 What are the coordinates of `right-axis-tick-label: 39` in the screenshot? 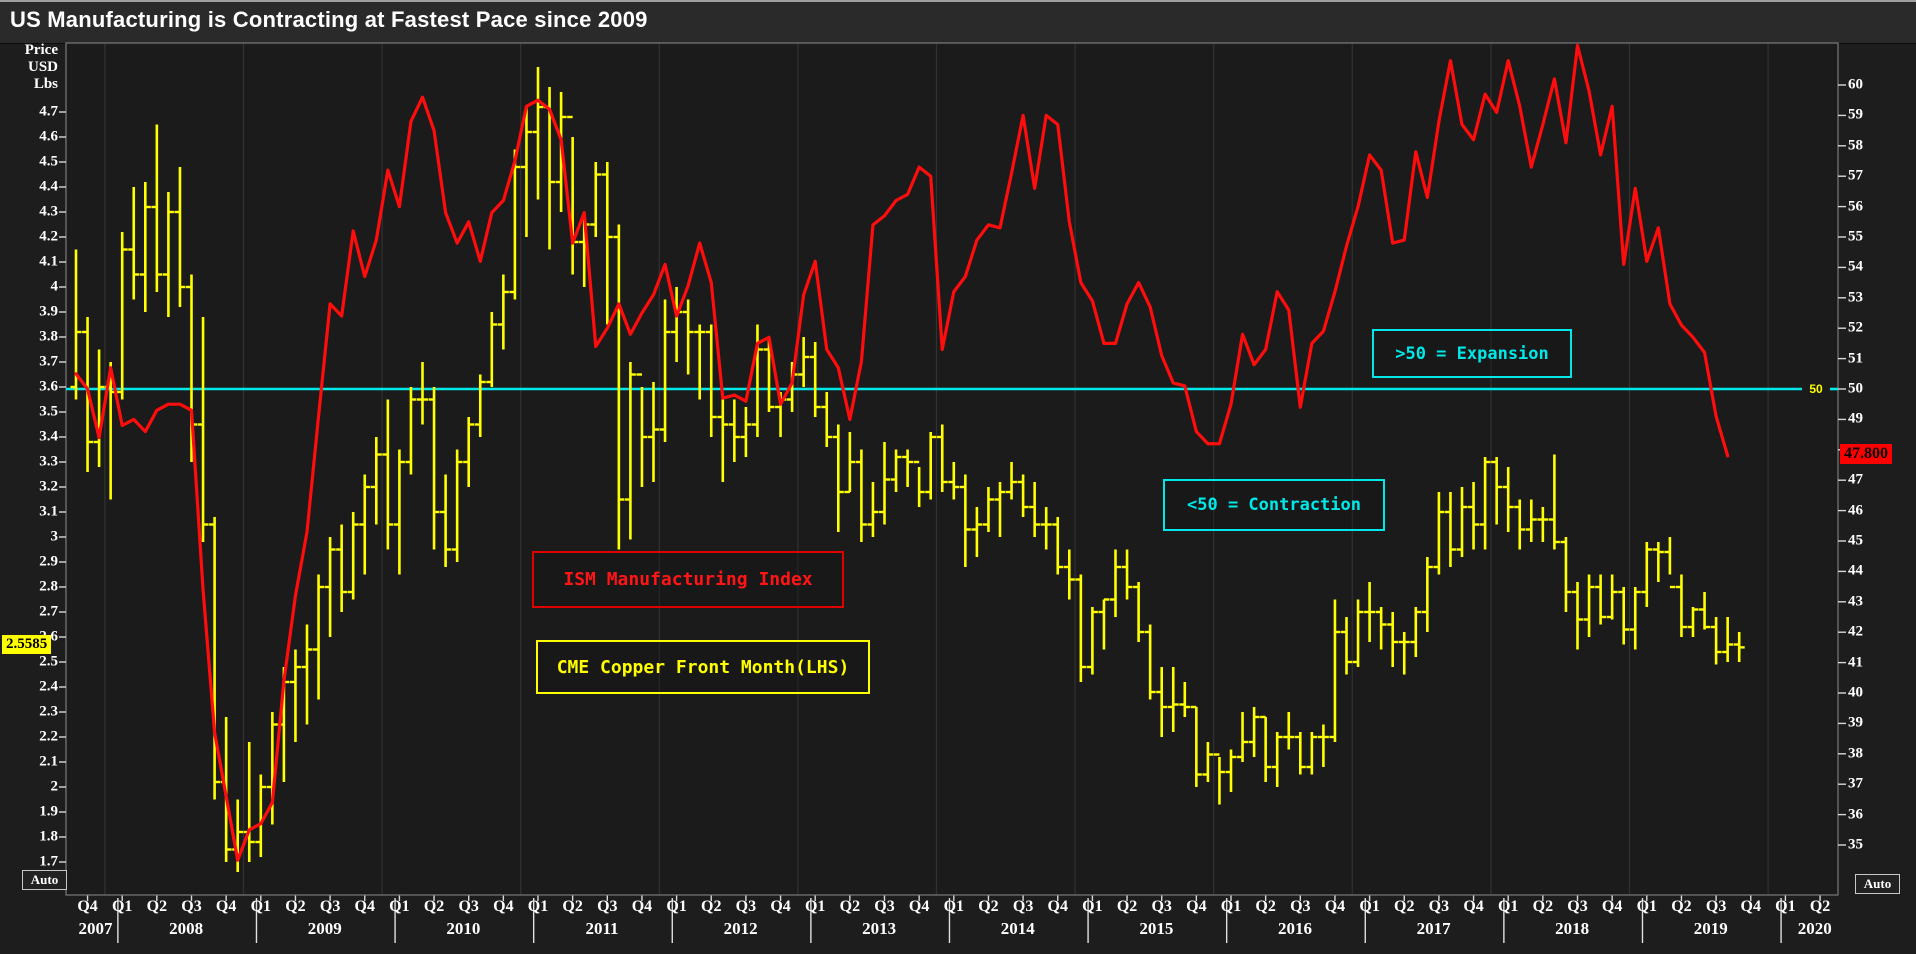 It's located at (1855, 722).